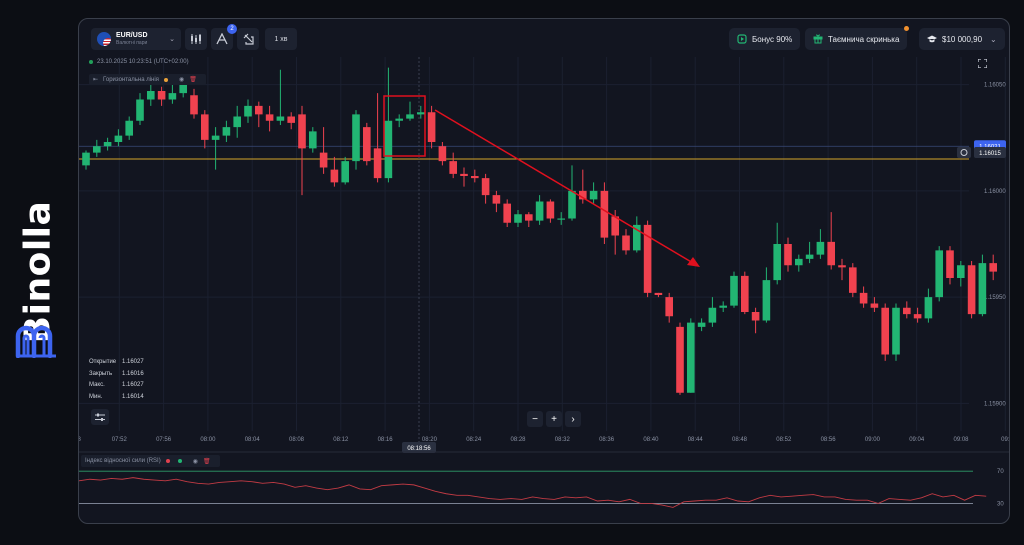 The width and height of the screenshot is (1024, 545). I want to click on horizontal-line-price-label: 1.16015, so click(990, 154).